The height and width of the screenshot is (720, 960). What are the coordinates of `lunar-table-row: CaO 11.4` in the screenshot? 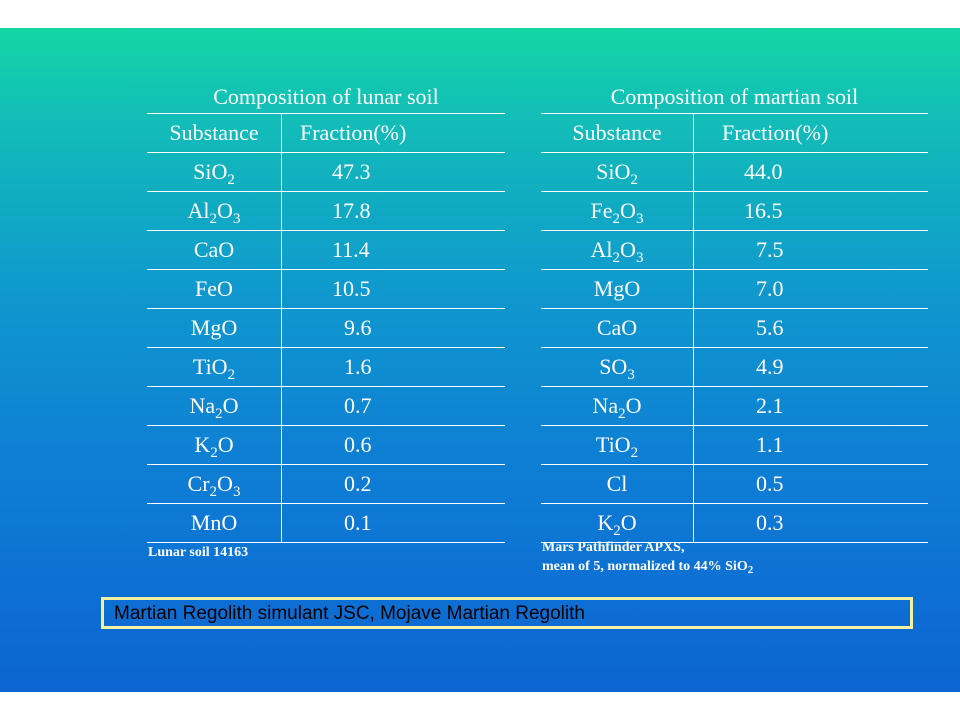 It's located at (326, 250).